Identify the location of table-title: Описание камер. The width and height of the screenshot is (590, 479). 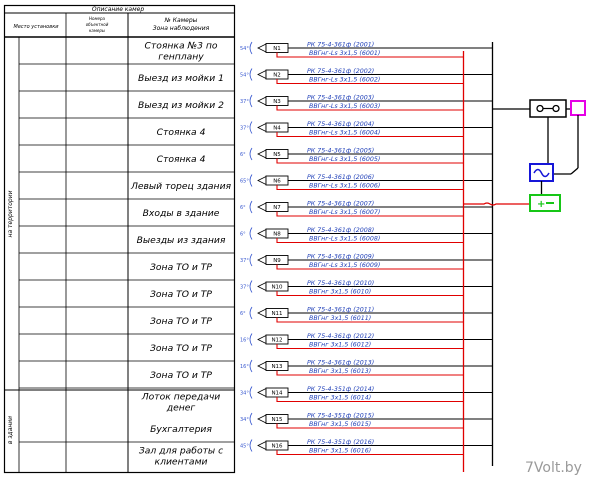
(118, 9).